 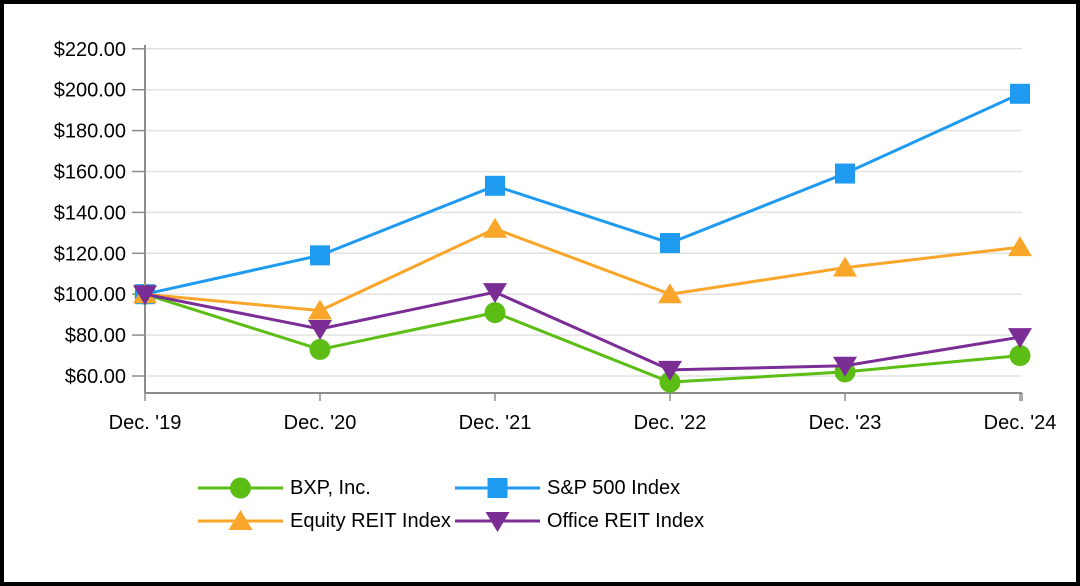 I want to click on series-line-bxp-inc, so click(x=582, y=338).